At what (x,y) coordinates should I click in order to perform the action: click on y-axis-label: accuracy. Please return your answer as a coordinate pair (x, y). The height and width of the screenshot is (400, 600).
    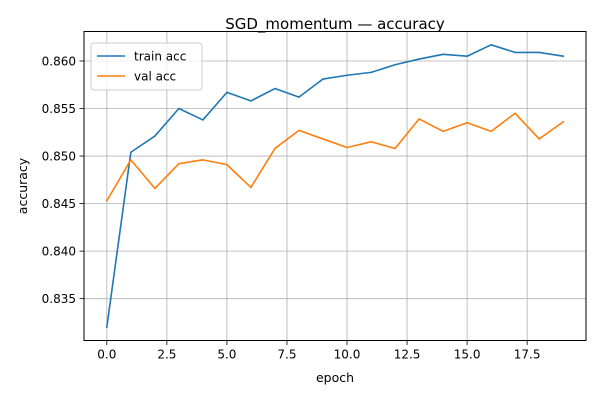
    Looking at the image, I should click on (22, 185).